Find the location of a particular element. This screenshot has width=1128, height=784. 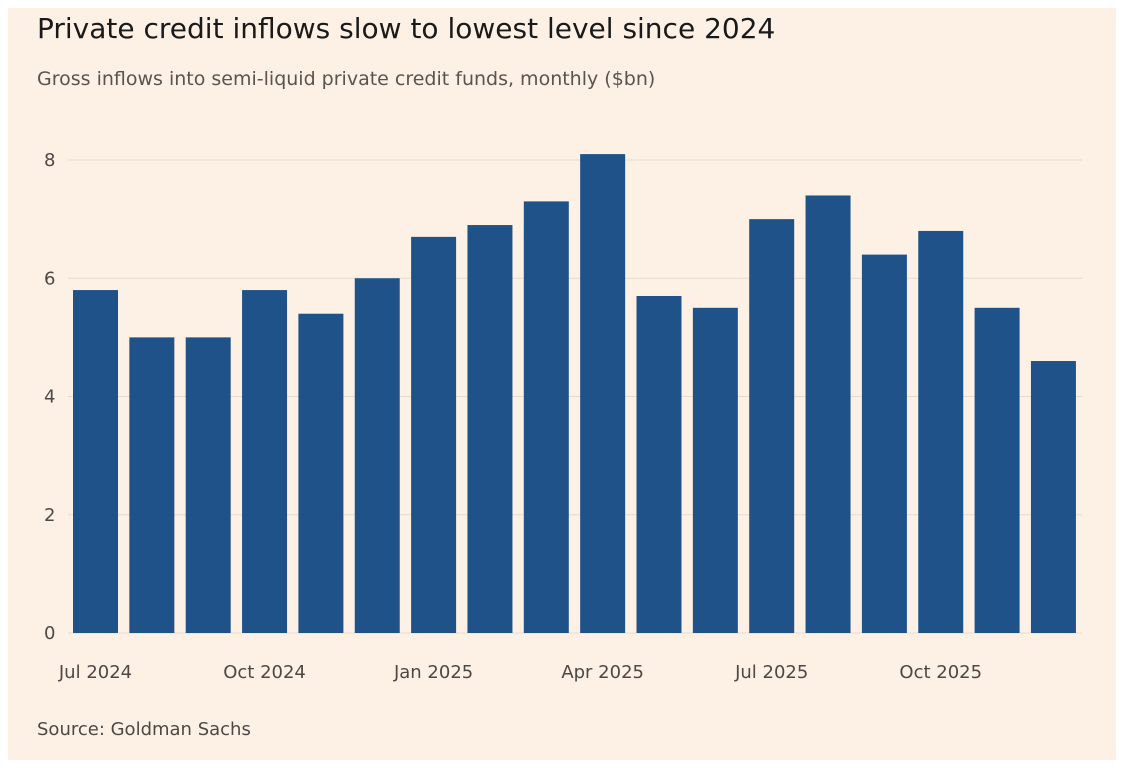

source-note: Source: Goldman Sachs is located at coordinates (144, 729).